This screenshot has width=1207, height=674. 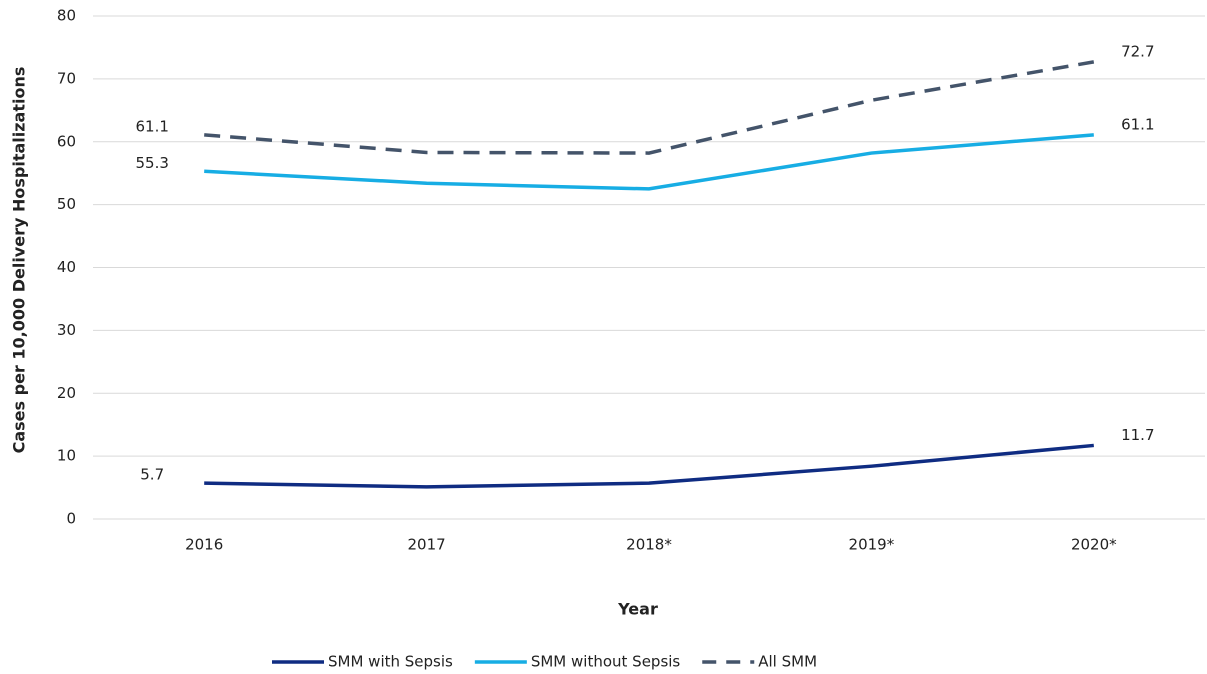 I want to click on legend-label: SMM with Sepsis, so click(x=390, y=662).